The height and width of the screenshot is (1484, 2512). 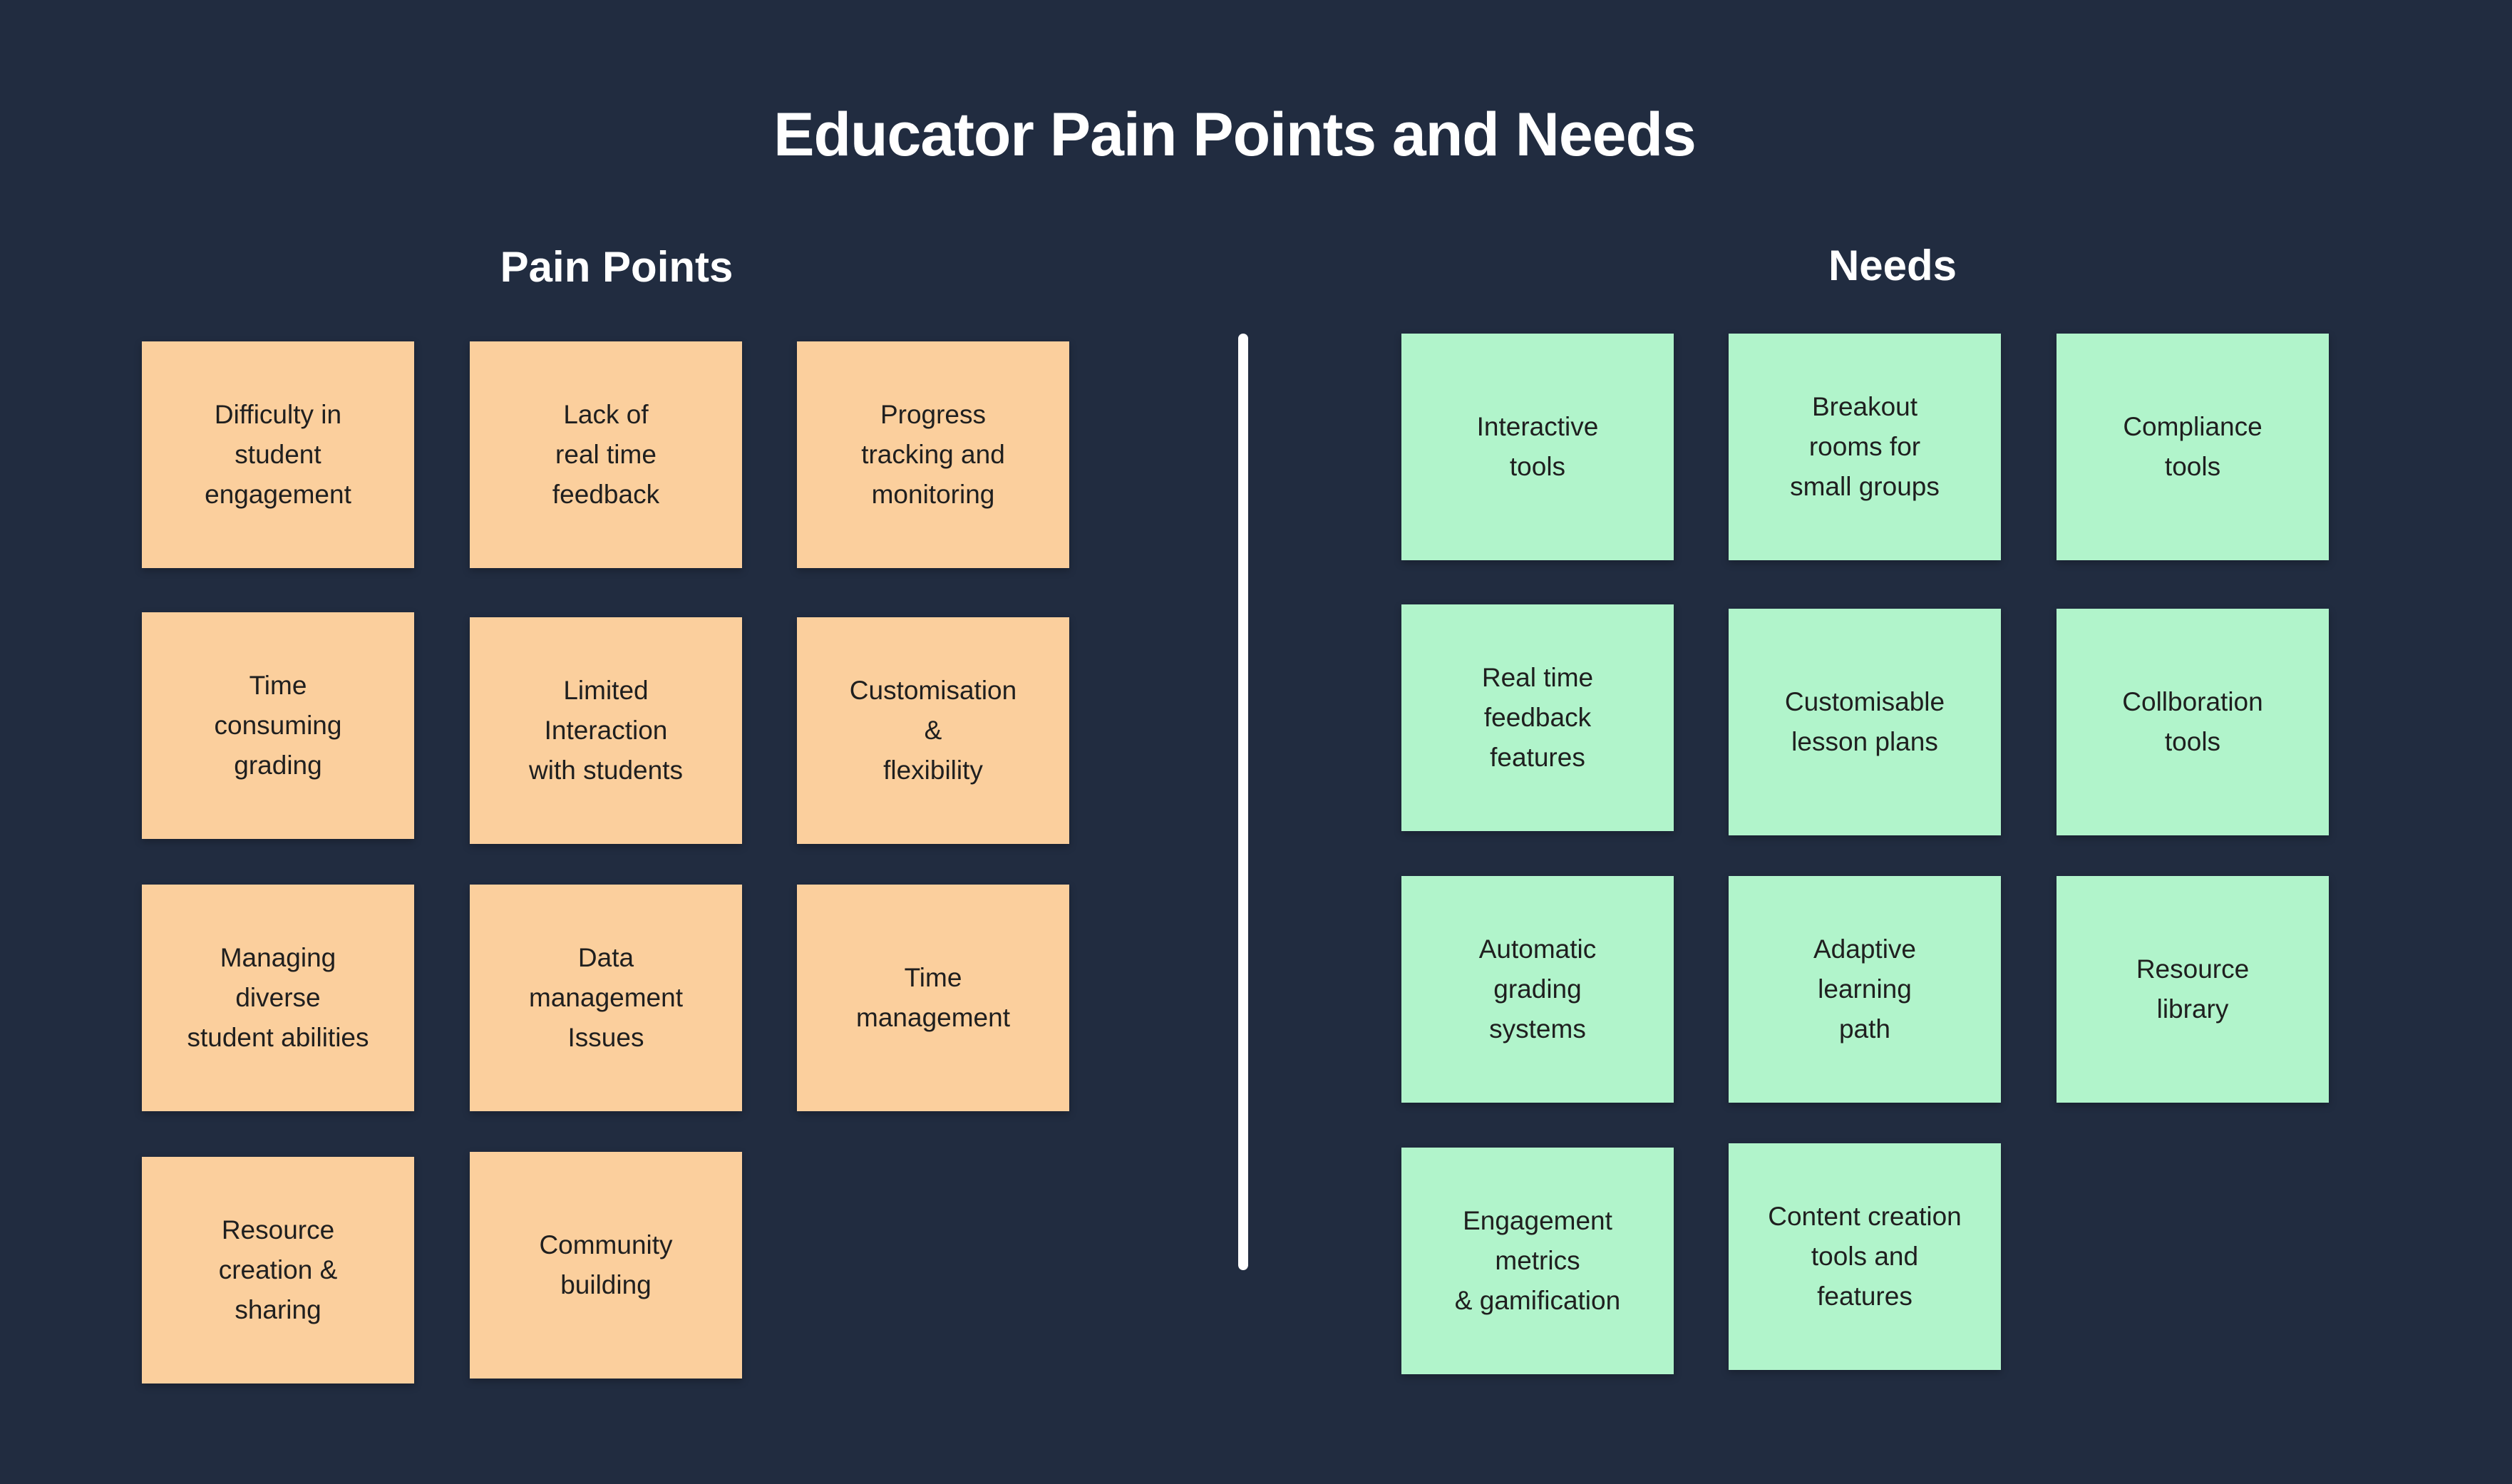 What do you see at coordinates (278, 998) in the screenshot?
I see `pain-point-note: Managing diverse student abilities` at bounding box center [278, 998].